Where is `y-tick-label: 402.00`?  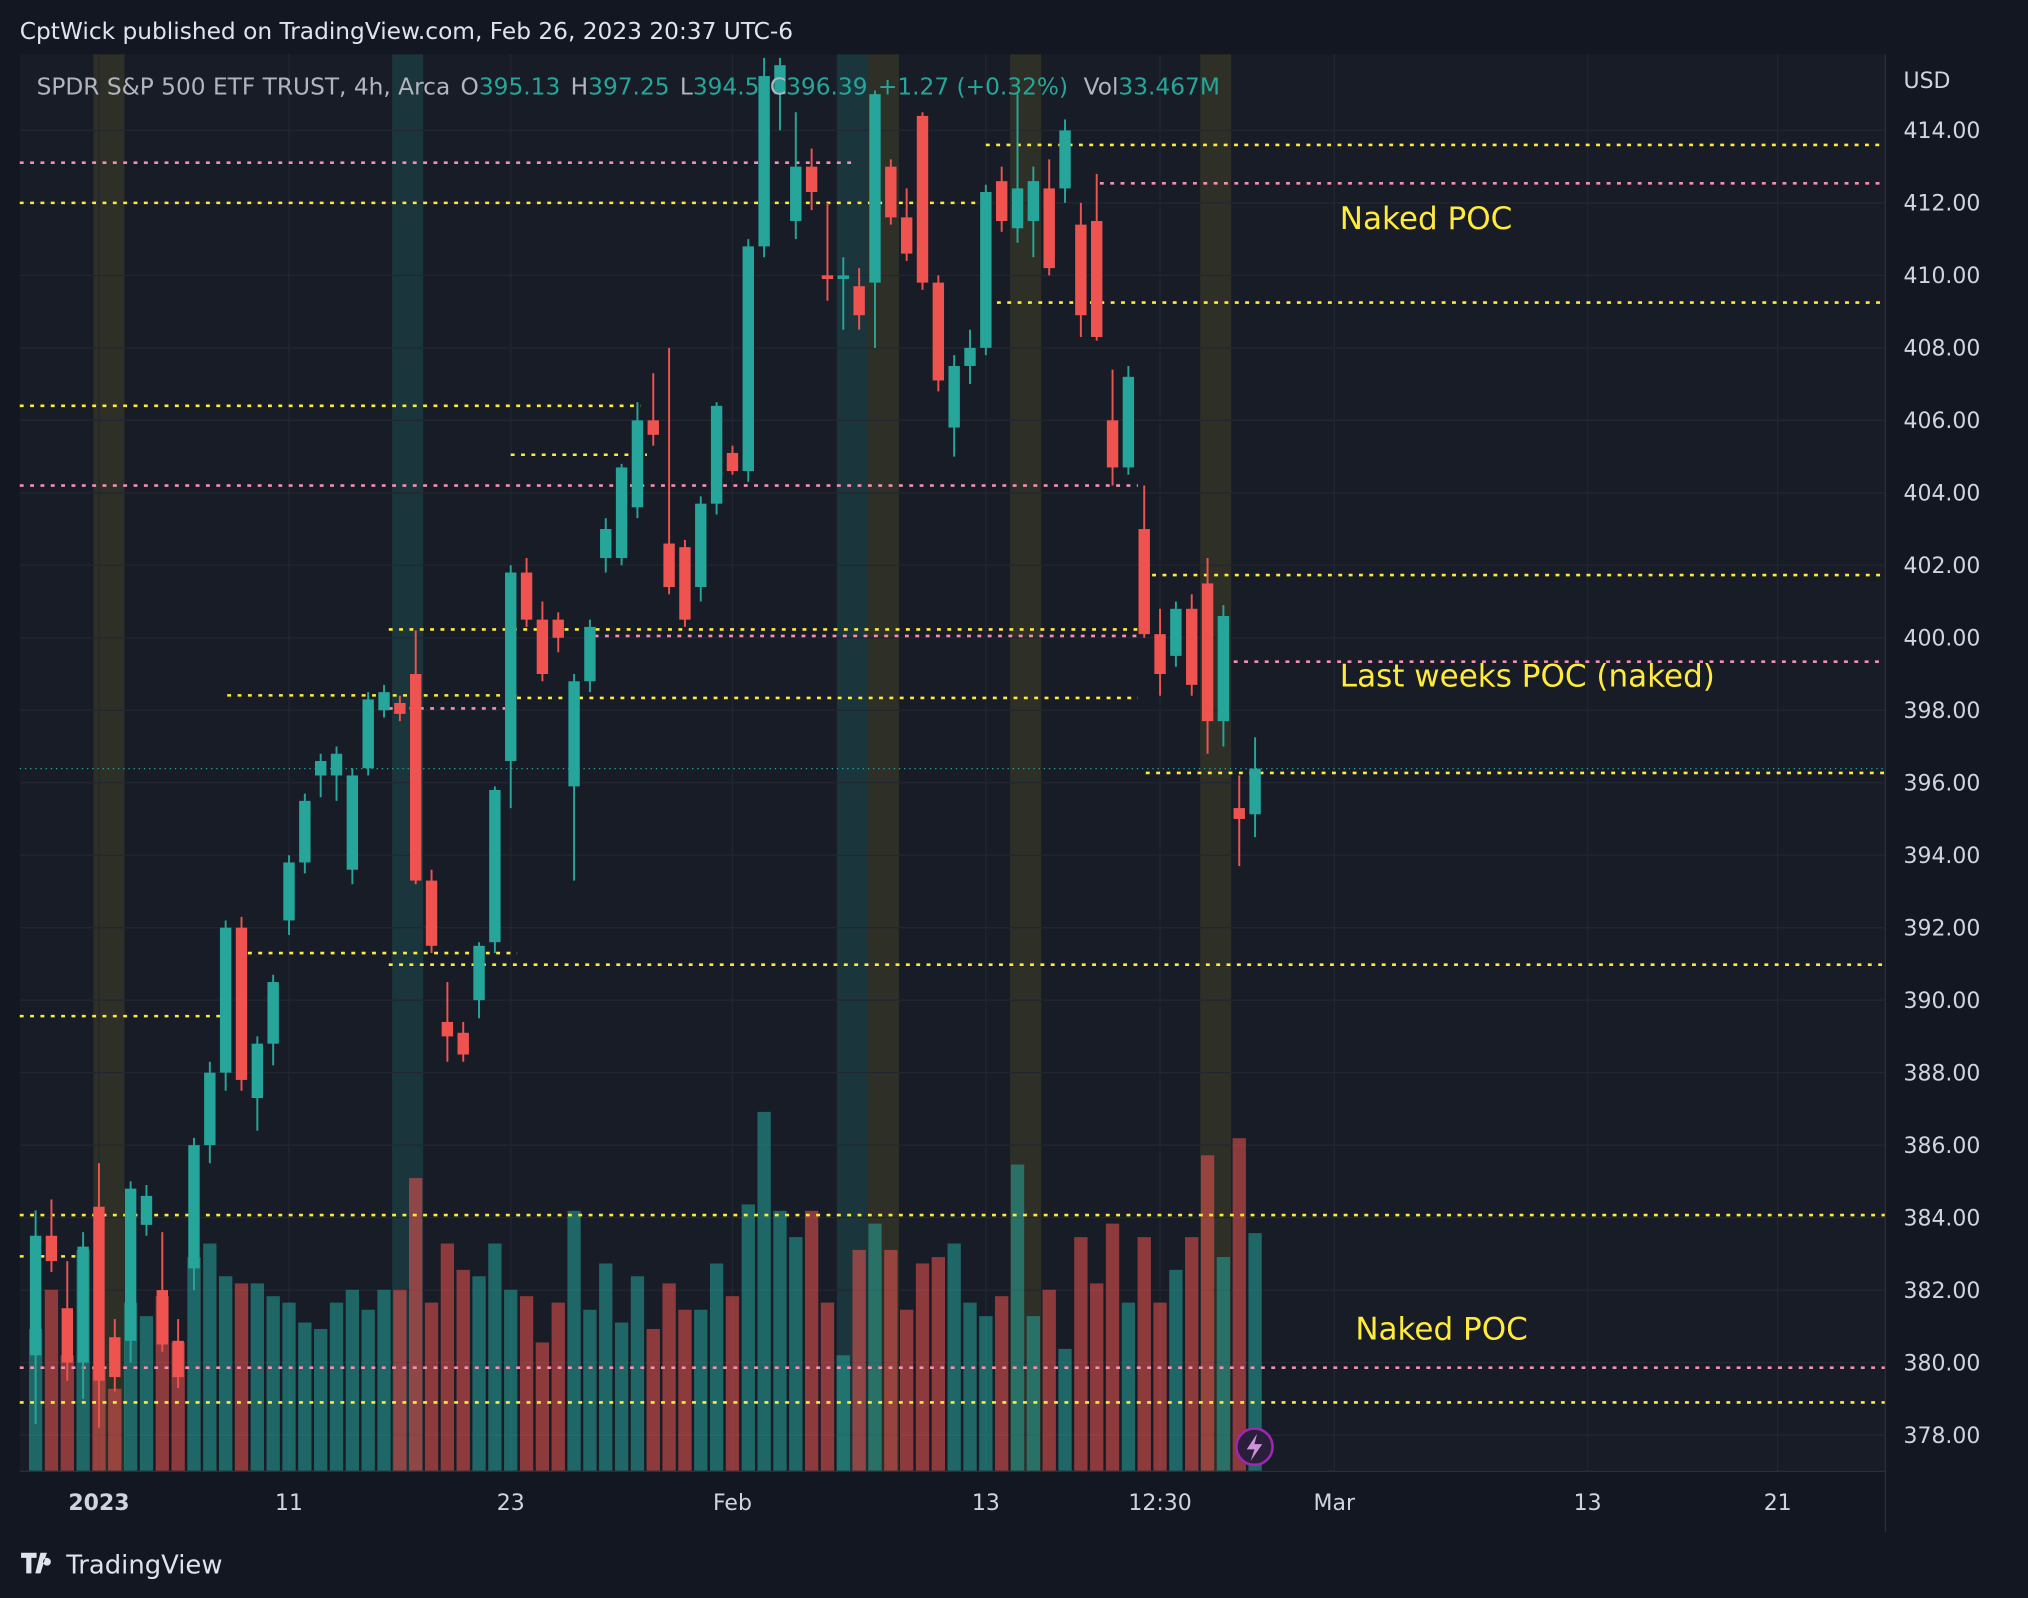
y-tick-label: 402.00 is located at coordinates (1942, 566).